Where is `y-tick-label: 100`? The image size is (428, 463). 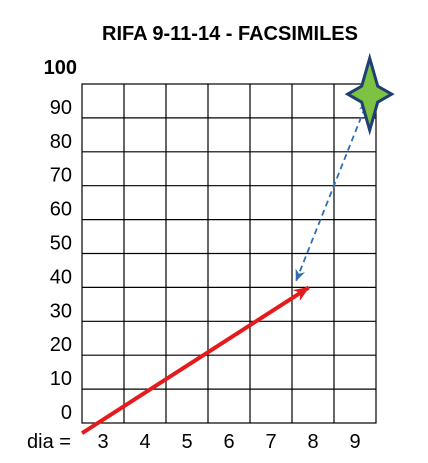 y-tick-label: 100 is located at coordinates (60, 68).